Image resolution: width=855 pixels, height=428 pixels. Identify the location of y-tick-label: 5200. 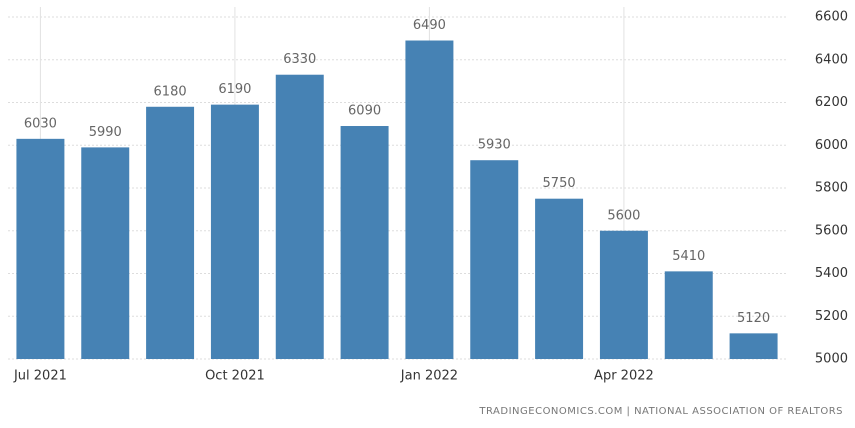
(831, 316).